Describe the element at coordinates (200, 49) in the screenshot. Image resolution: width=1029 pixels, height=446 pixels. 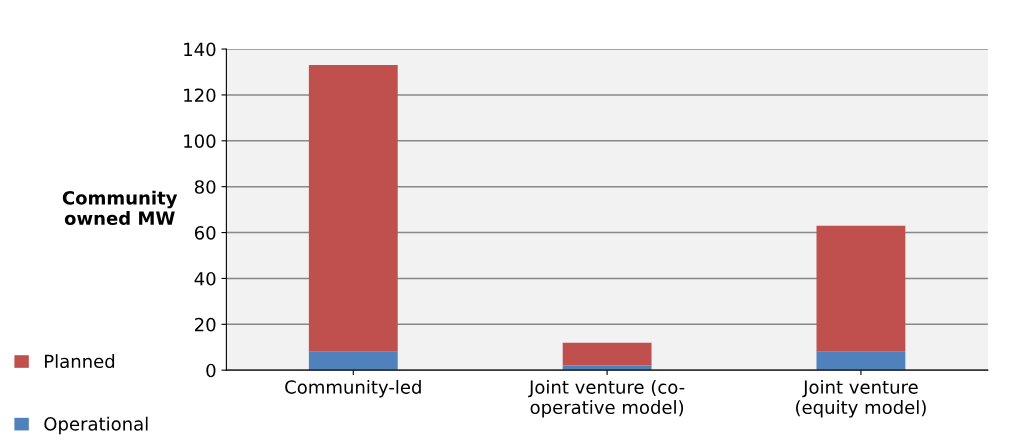
I see `y-tick-label: 140` at that location.